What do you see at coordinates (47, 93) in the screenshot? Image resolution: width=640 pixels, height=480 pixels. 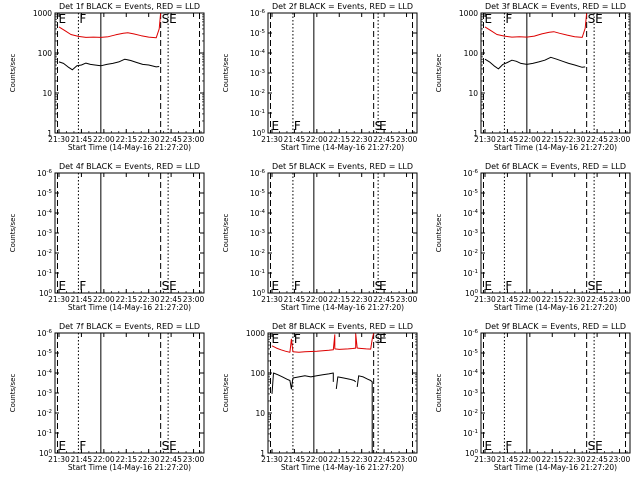 I see `y-tick-label: 10` at bounding box center [47, 93].